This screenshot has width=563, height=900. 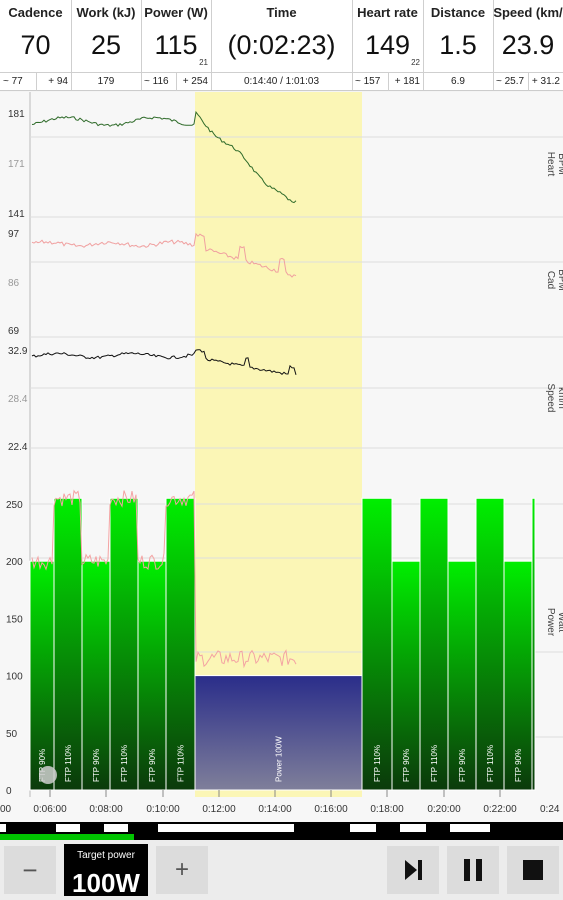 I want to click on power-axis-title: Power, so click(x=550, y=622).